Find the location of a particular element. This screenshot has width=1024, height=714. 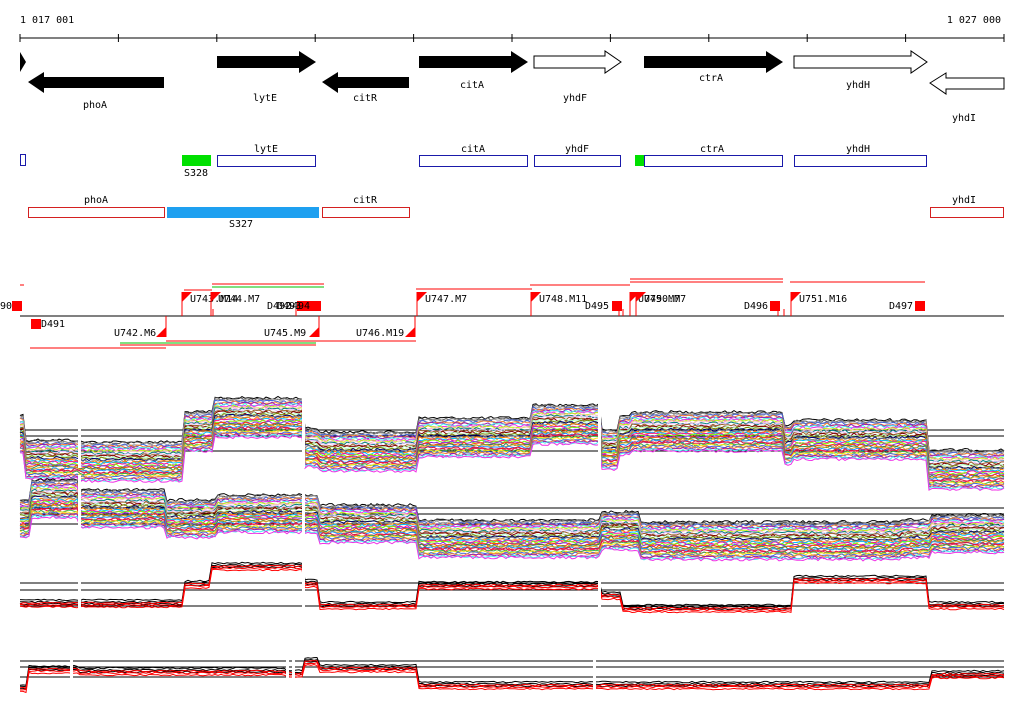

segment-label-d492: D492 is located at coordinates (279, 306).